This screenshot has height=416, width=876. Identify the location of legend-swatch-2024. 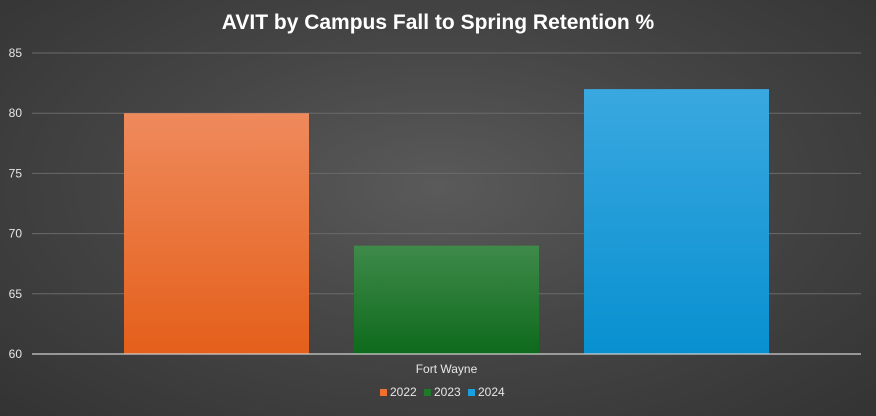
(471, 392).